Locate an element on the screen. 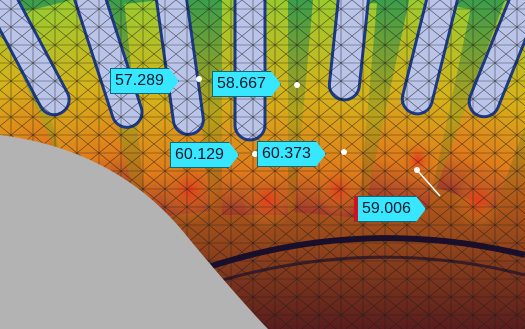  probe-label-4: 60.373 is located at coordinates (291, 154).